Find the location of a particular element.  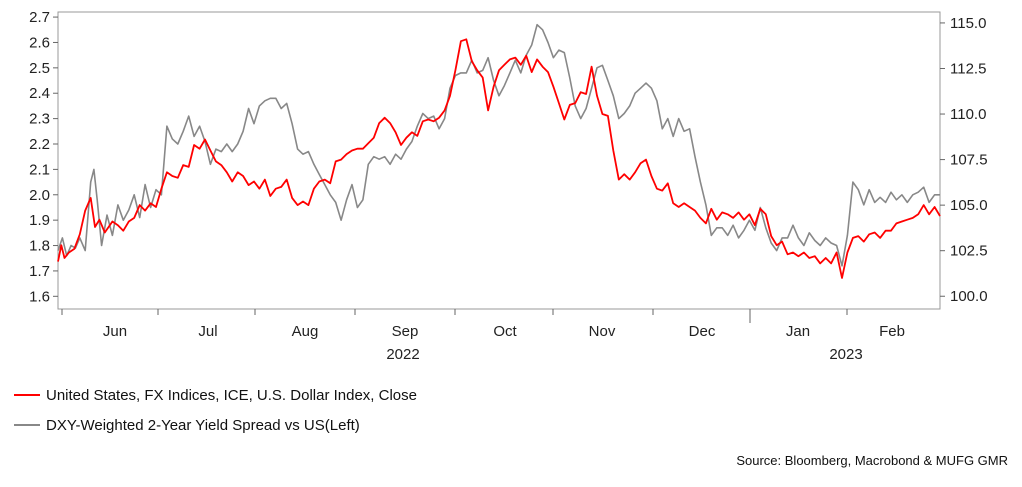

y-left-tick-label: 2.6 is located at coordinates (39, 42).